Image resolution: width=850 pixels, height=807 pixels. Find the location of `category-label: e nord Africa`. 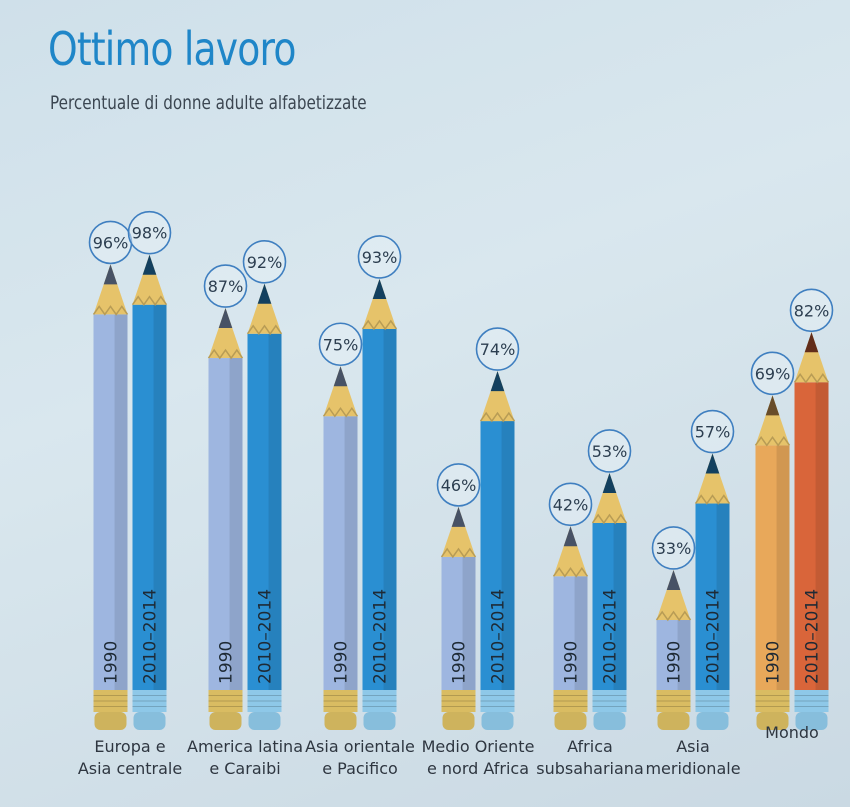

category-label: e nord Africa is located at coordinates (478, 768).